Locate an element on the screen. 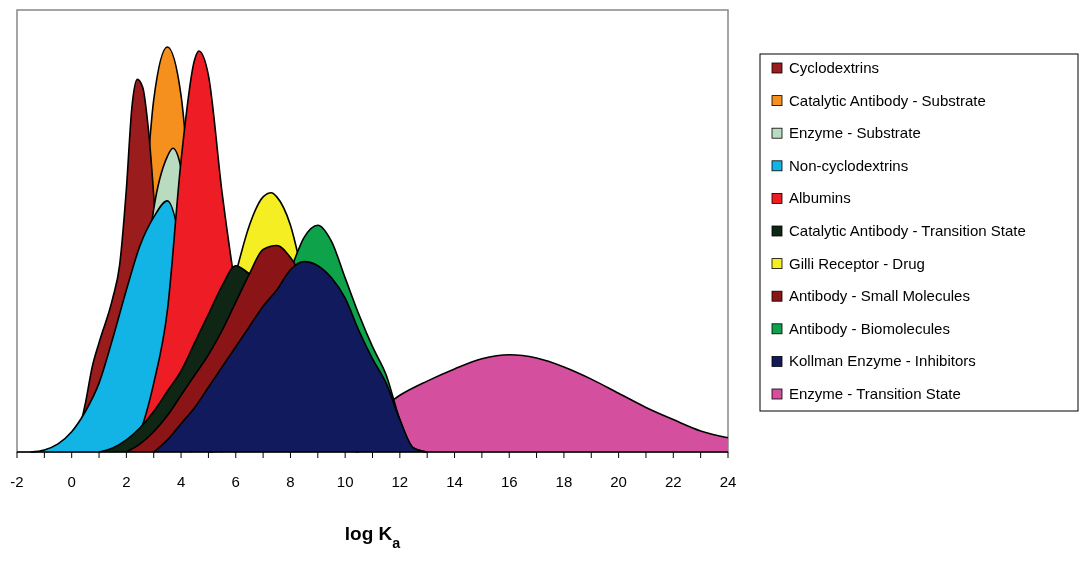 This screenshot has width=1091, height=563. x-tick-label: 6 is located at coordinates (235, 481).